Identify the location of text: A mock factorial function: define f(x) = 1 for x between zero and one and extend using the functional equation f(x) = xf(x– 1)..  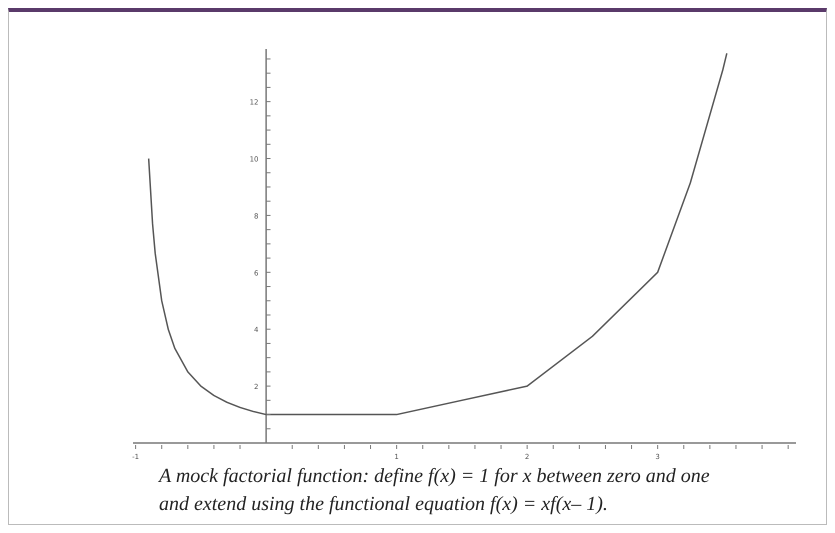
(435, 490).